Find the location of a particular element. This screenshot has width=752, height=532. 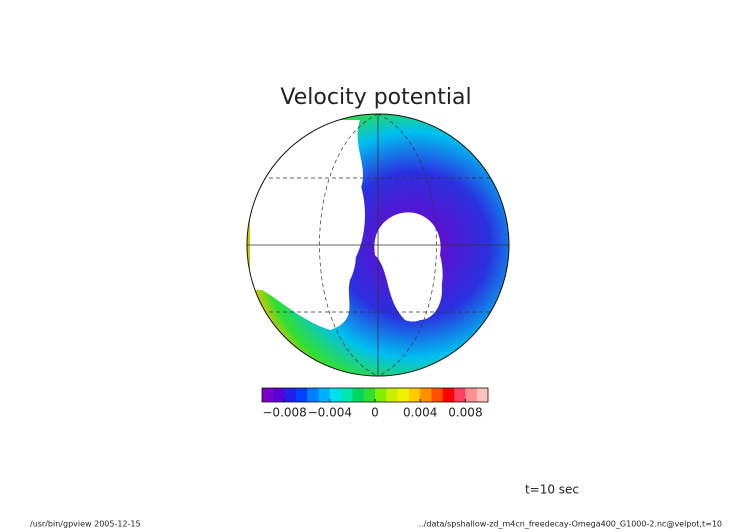

colorbar-tick-label: −0.004 is located at coordinates (330, 413).